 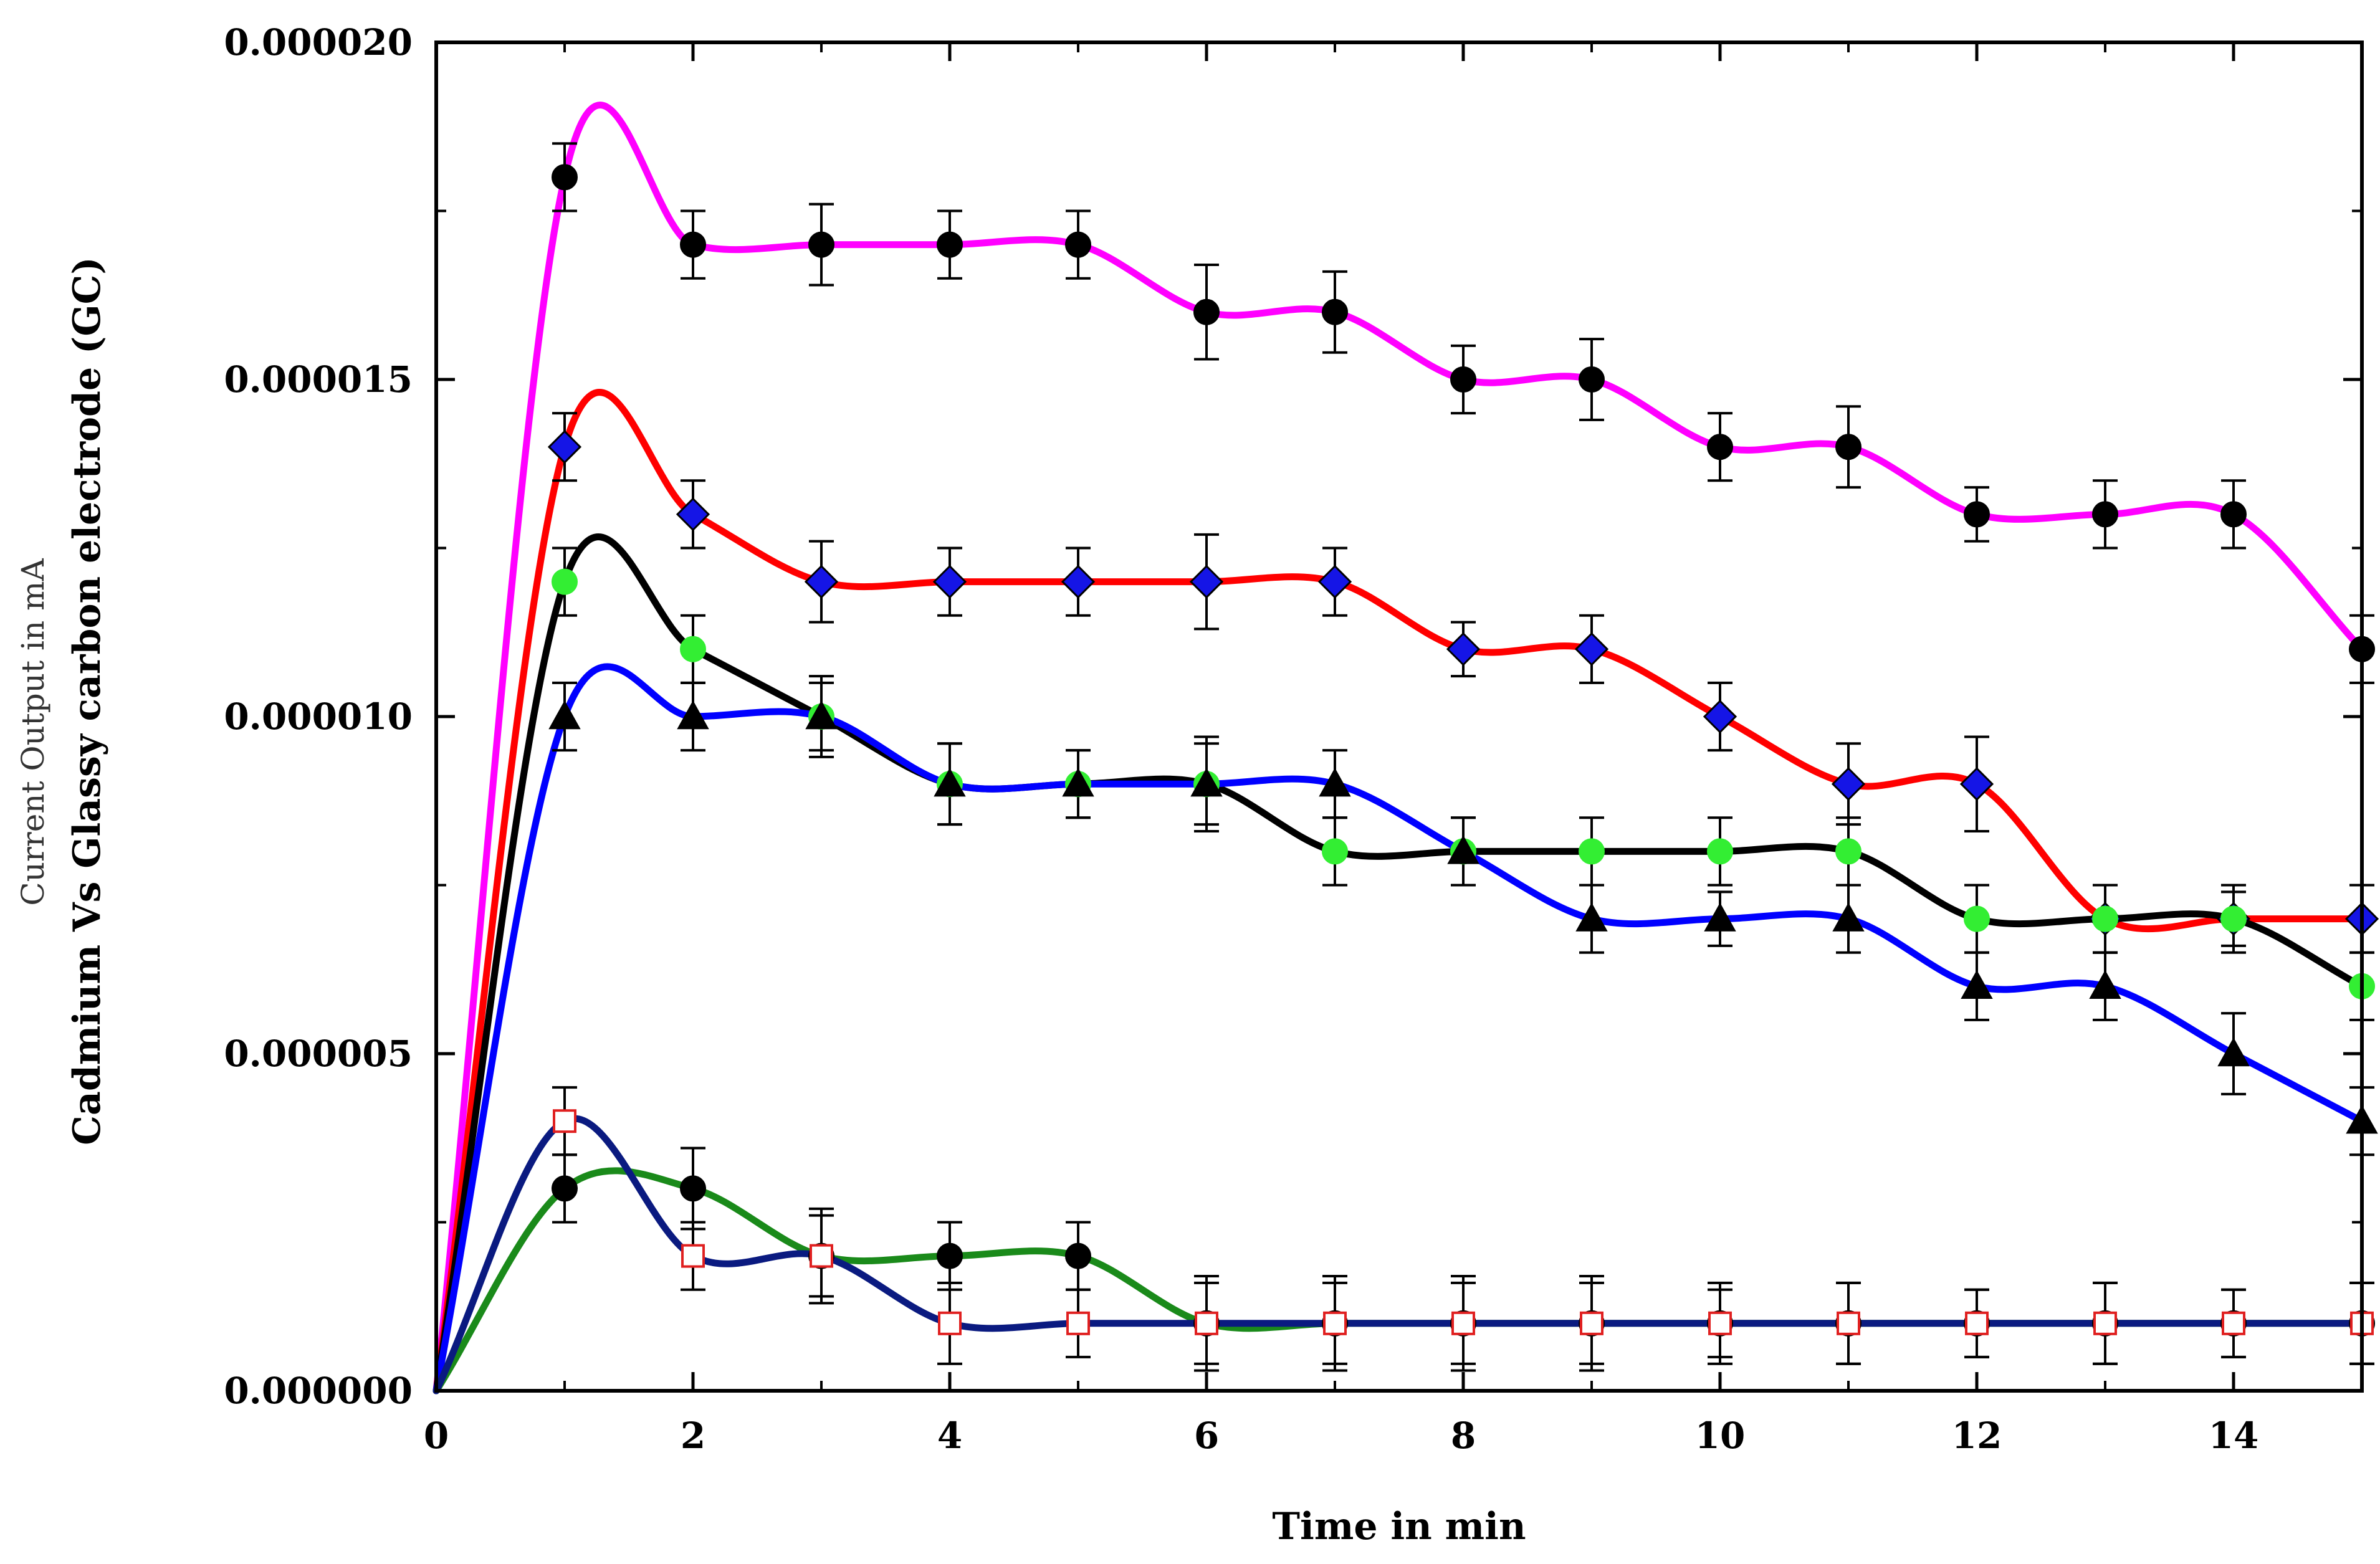 What do you see at coordinates (949, 1435) in the screenshot?
I see `x-tick-label: 4` at bounding box center [949, 1435].